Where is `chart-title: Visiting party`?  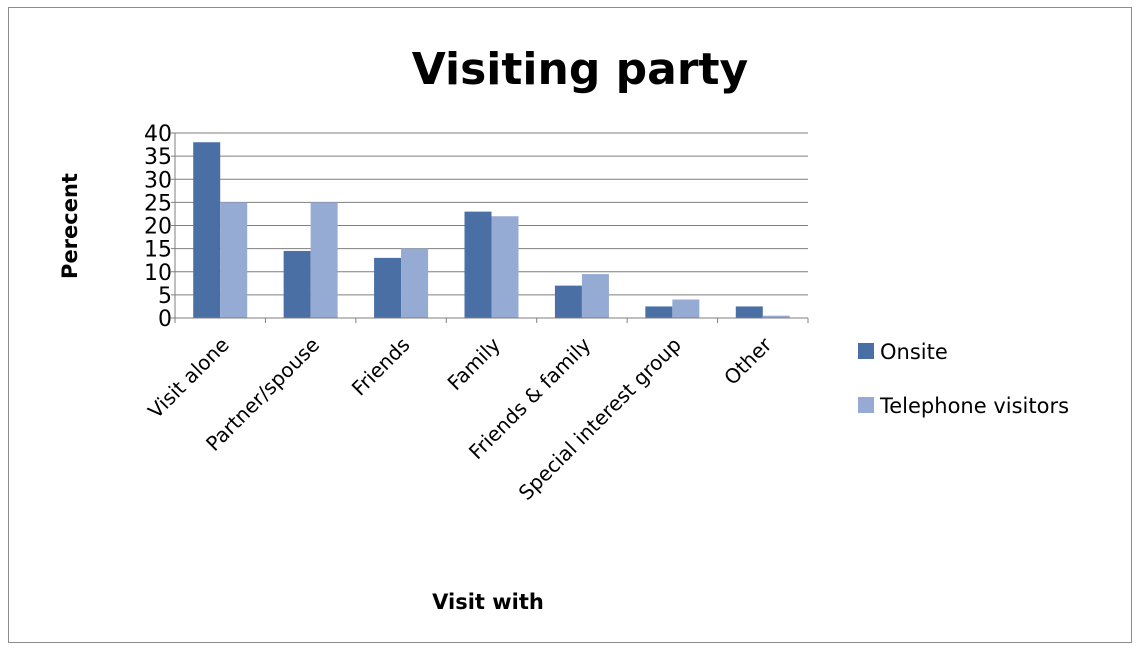 chart-title: Visiting party is located at coordinates (580, 69).